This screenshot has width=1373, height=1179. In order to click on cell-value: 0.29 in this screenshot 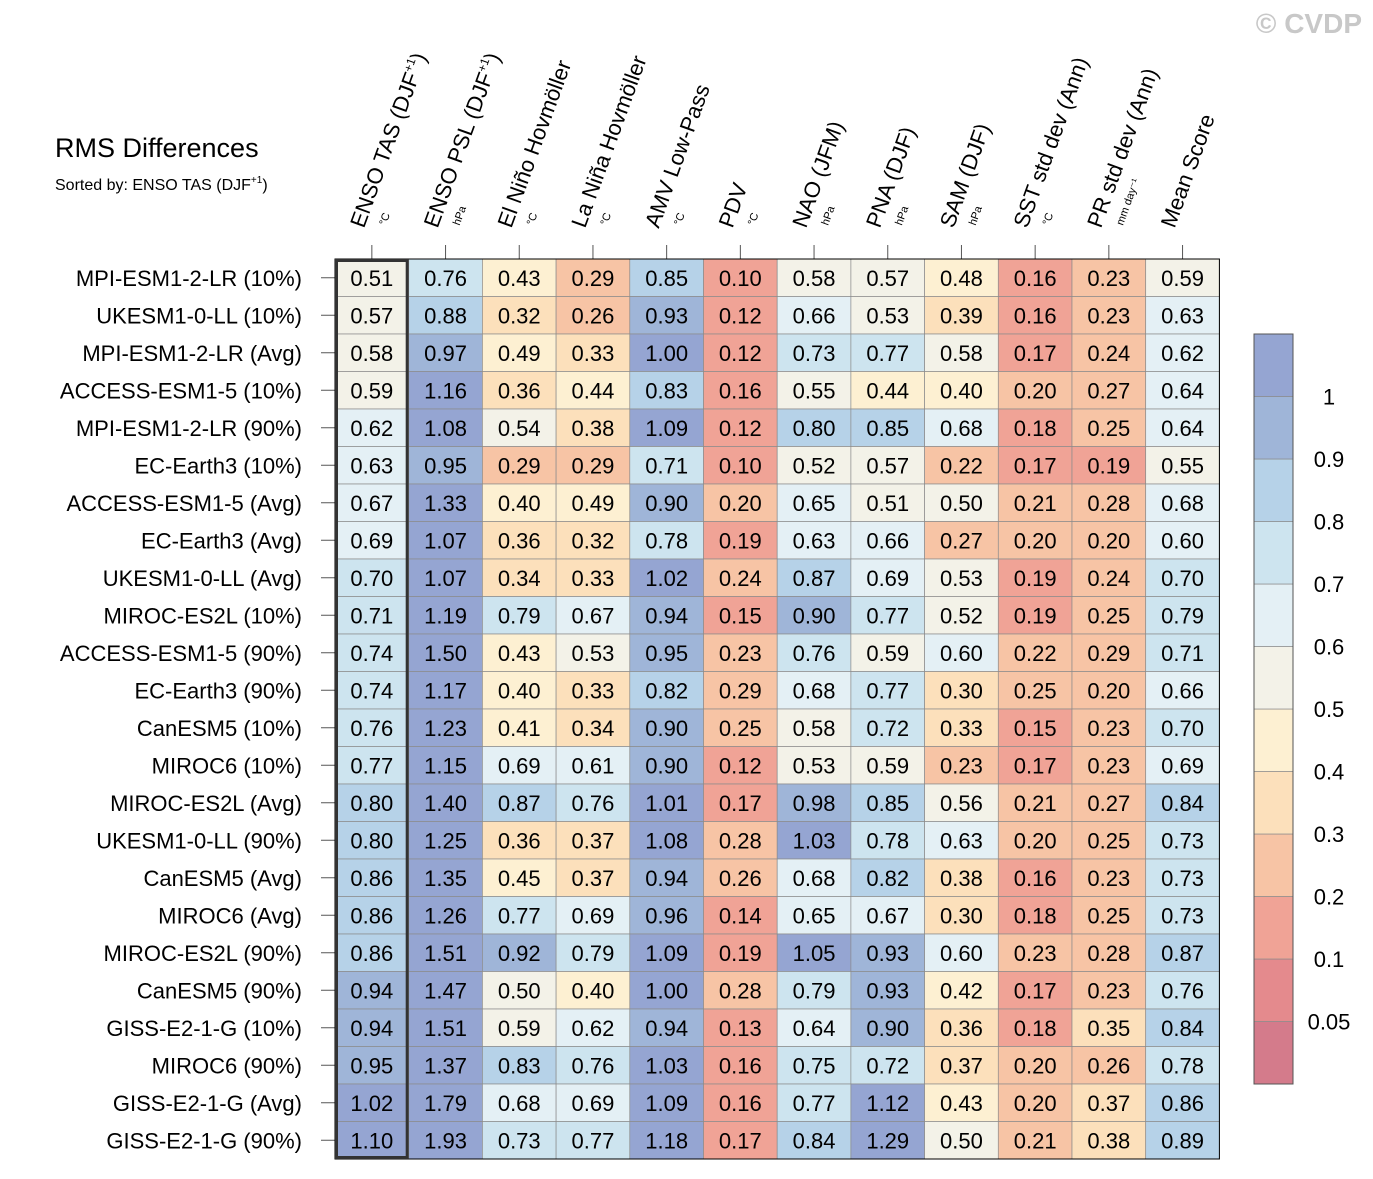, I will do `click(519, 465)`.